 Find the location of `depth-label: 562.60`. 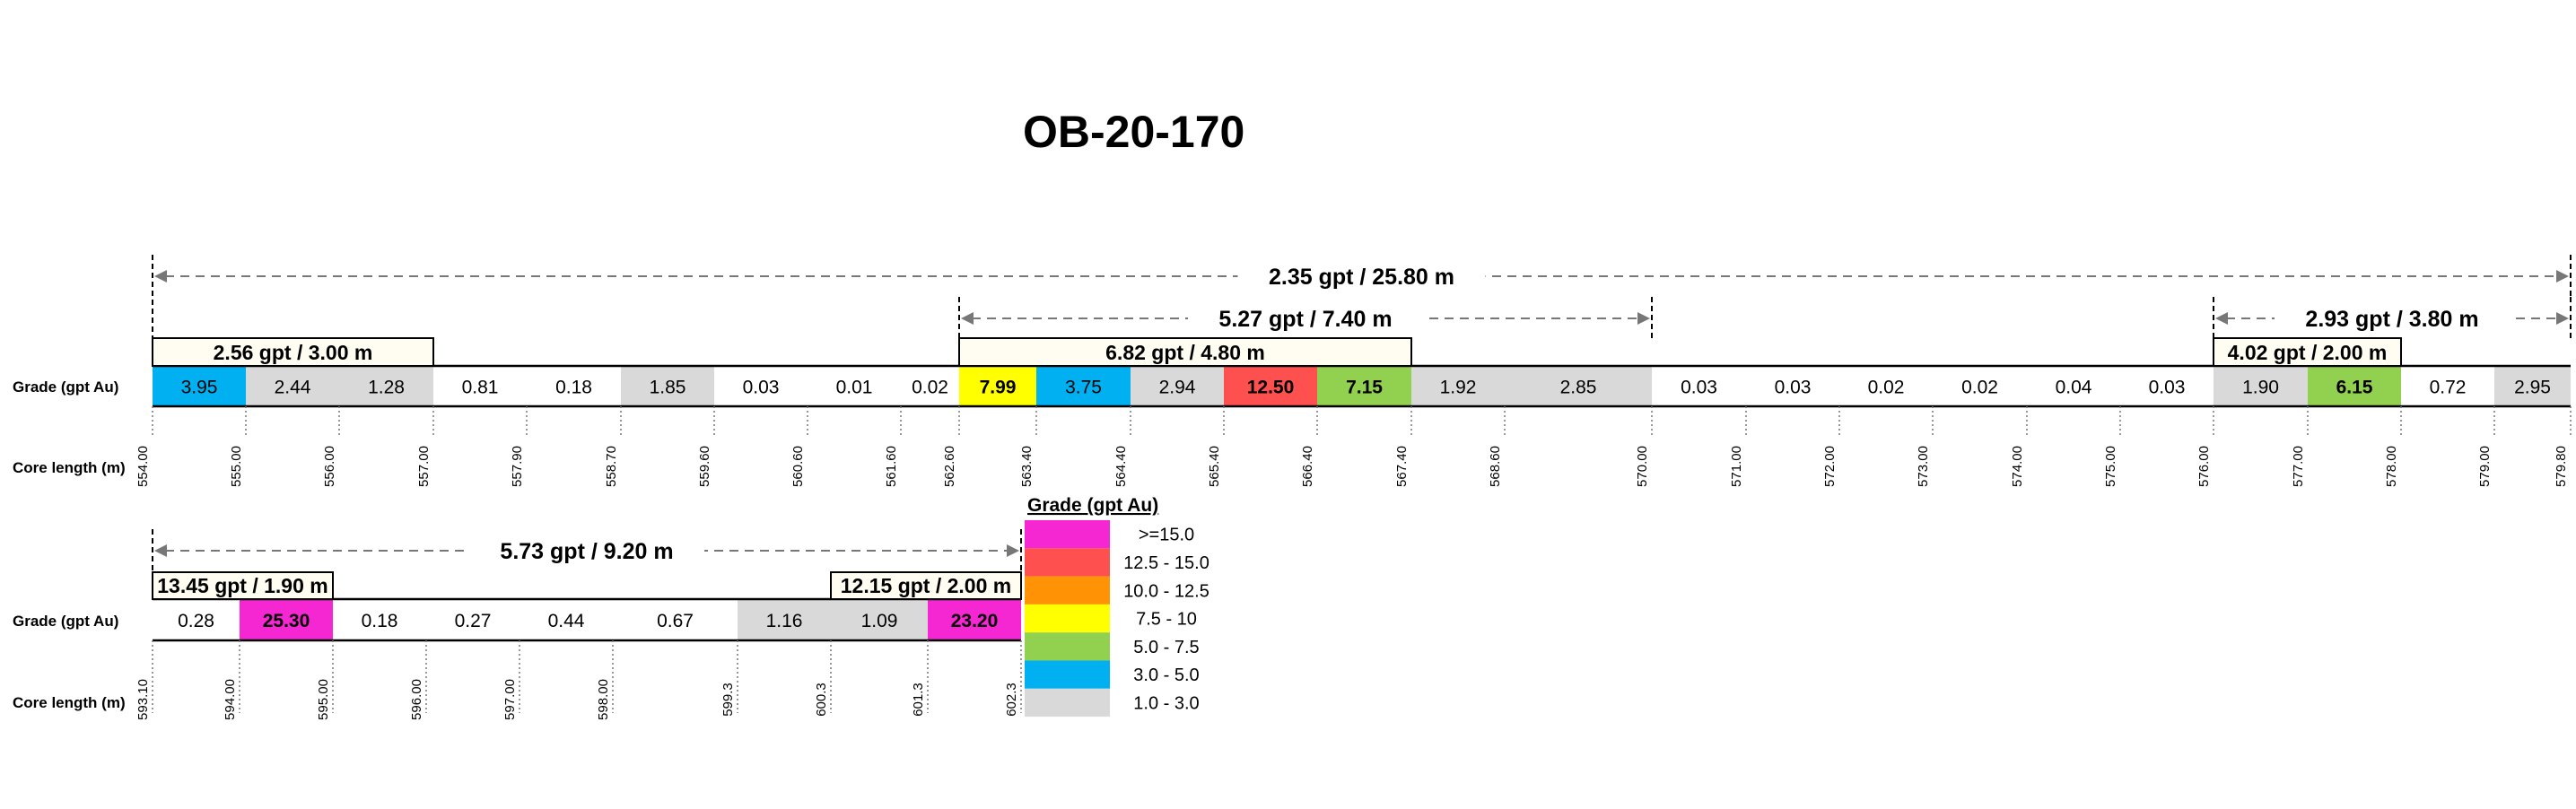

depth-label: 562.60 is located at coordinates (950, 466).